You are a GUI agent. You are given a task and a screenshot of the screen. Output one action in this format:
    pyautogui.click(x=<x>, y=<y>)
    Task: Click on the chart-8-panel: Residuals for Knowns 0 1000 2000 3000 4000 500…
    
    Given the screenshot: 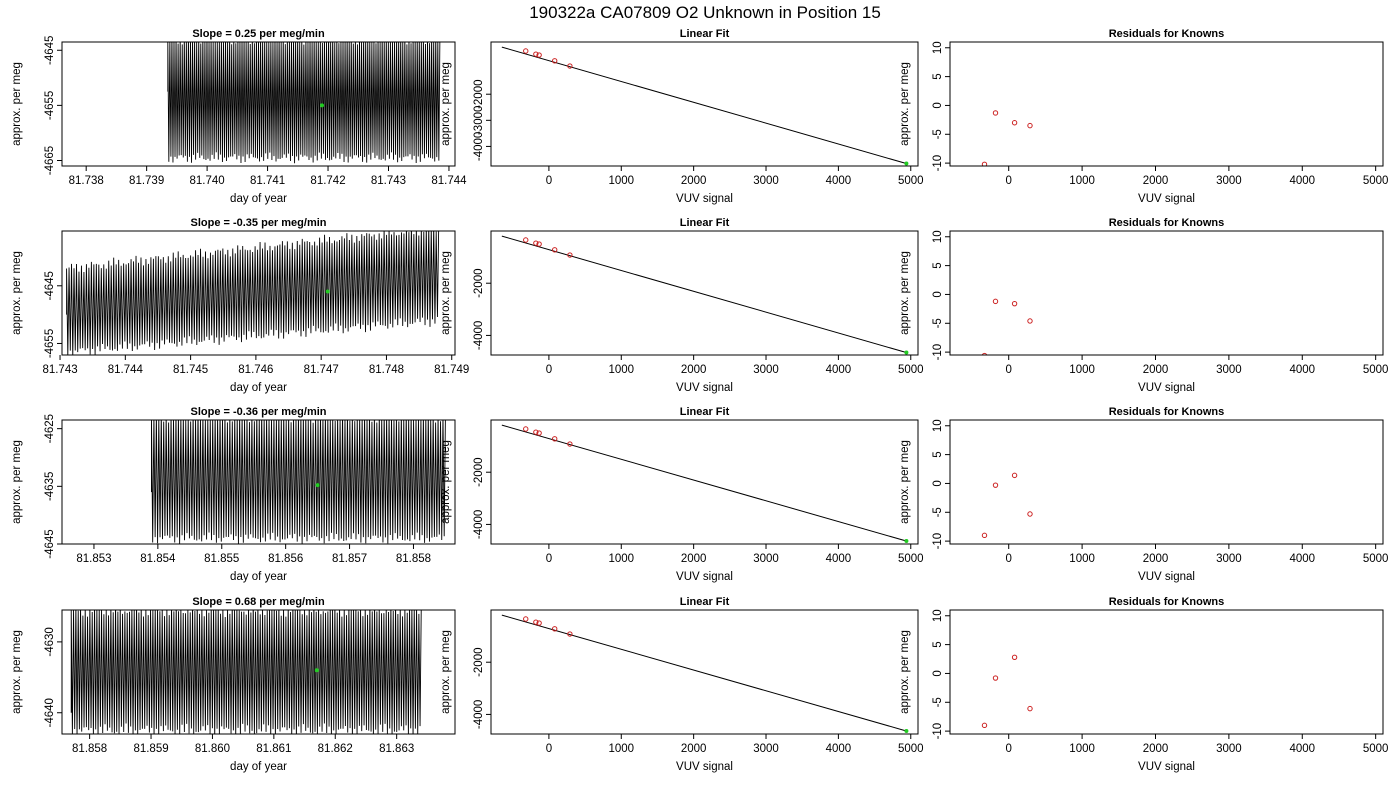 What is the action you would take?
    pyautogui.click(x=1143, y=494)
    